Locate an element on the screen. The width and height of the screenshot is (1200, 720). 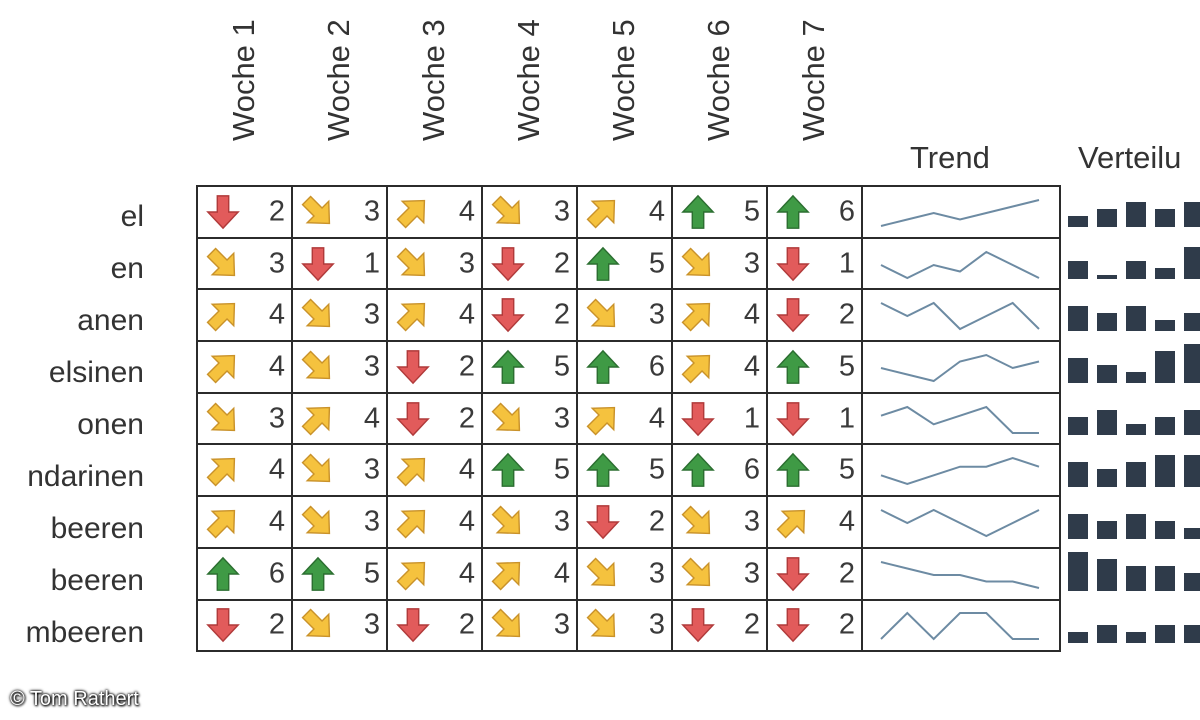
row-label: en is located at coordinates (95, 269).